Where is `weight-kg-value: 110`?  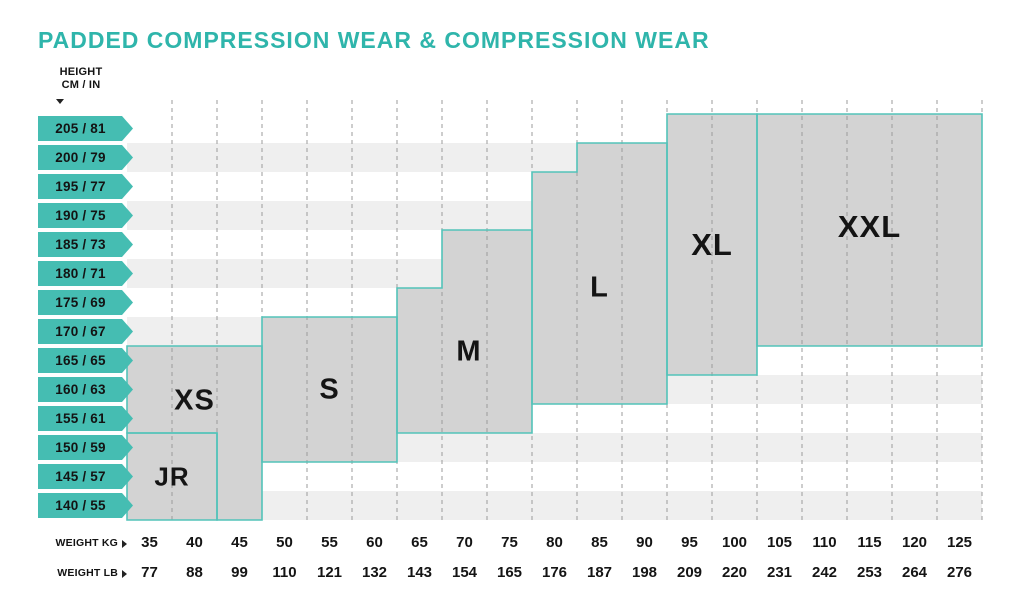 weight-kg-value: 110 is located at coordinates (824, 542).